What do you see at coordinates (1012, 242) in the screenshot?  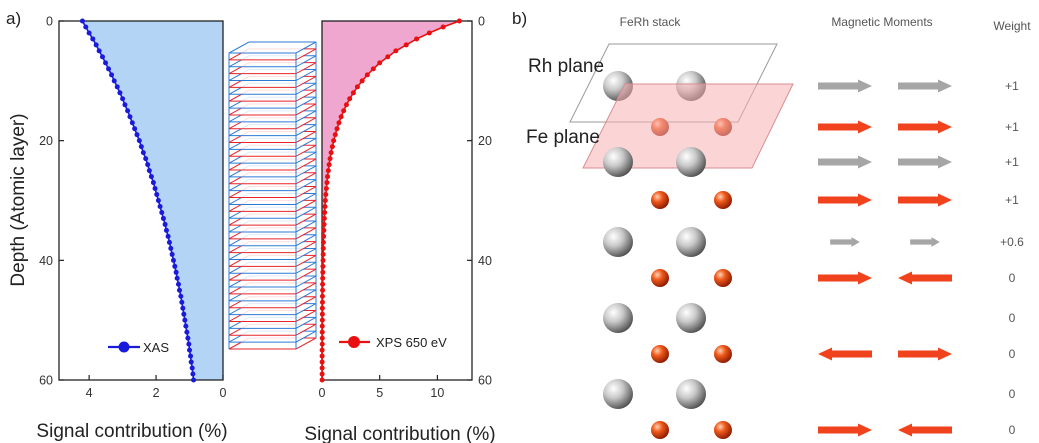 I see `weight-value: +0.6` at bounding box center [1012, 242].